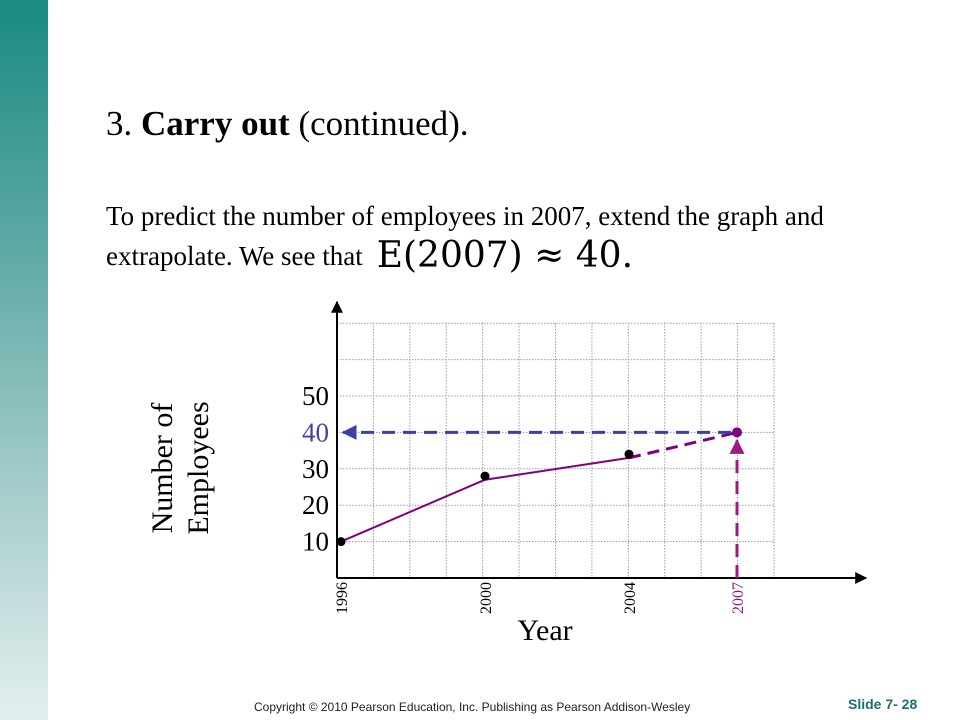  Describe the element at coordinates (383, 123) in the screenshot. I see `heading-rest: (continued).` at that location.